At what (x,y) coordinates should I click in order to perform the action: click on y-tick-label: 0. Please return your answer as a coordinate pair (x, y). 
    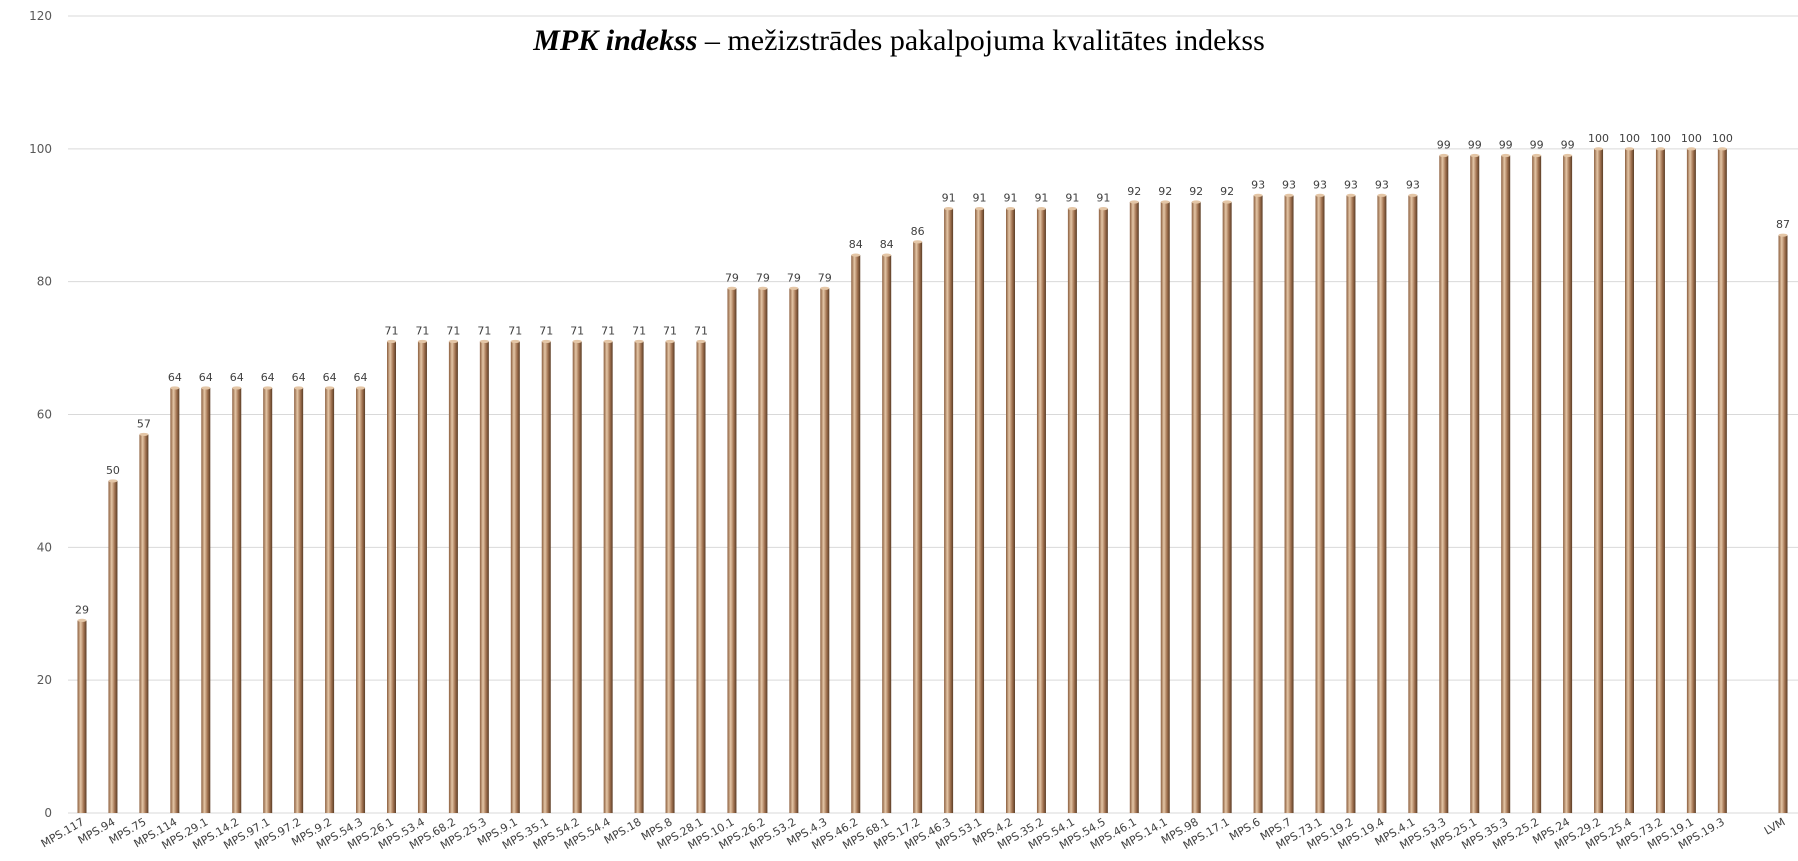
    Looking at the image, I should click on (48, 813).